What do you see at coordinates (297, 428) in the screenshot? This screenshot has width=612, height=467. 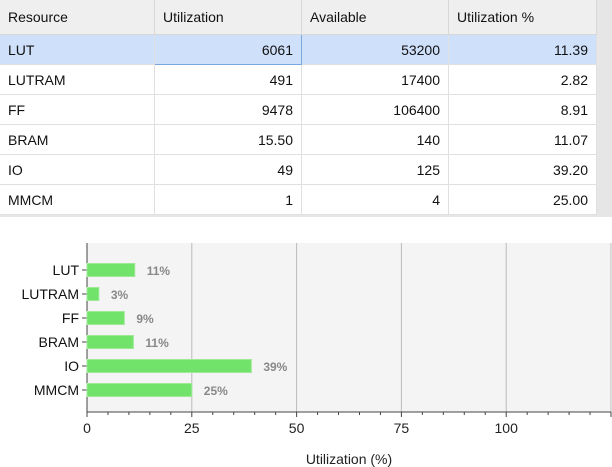 I see `x-tick-label: 50` at bounding box center [297, 428].